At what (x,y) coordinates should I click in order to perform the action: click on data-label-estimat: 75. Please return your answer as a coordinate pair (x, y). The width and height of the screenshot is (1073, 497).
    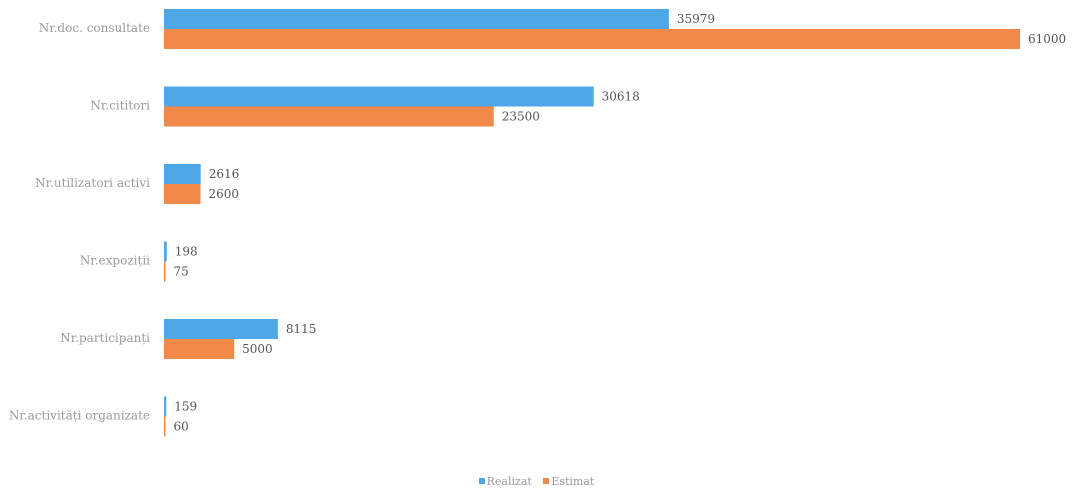
    Looking at the image, I should click on (181, 272).